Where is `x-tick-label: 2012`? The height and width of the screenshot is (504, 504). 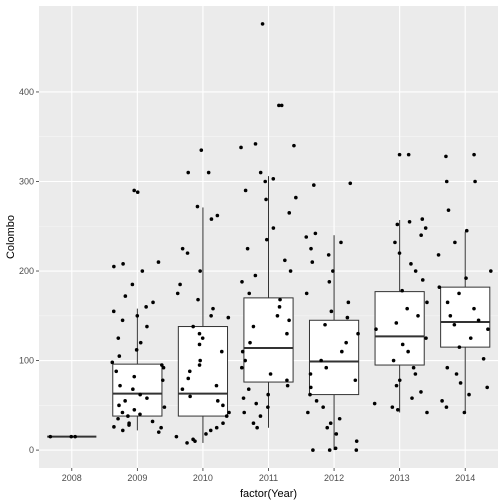 x-tick-label: 2012 is located at coordinates (334, 478).